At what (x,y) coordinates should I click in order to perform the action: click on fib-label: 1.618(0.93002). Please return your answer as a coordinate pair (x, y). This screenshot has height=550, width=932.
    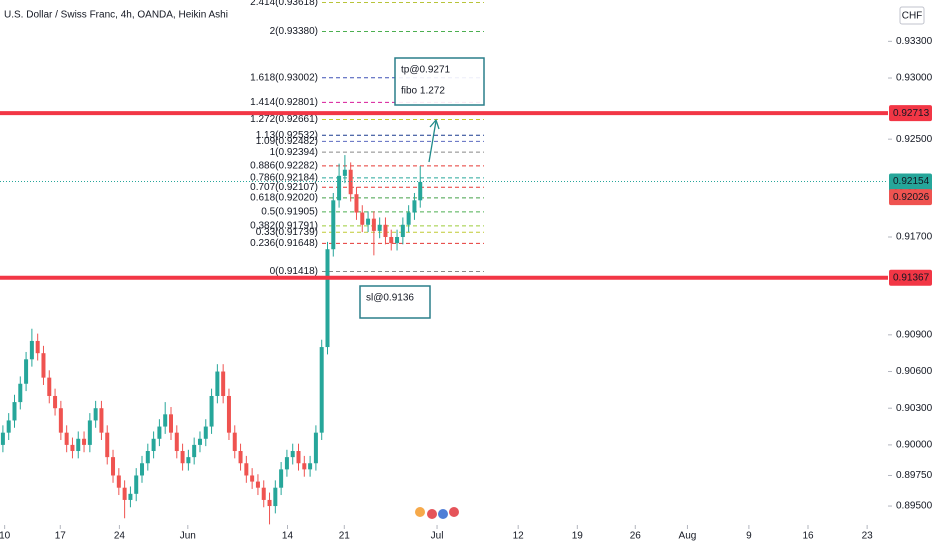
    Looking at the image, I should click on (284, 77).